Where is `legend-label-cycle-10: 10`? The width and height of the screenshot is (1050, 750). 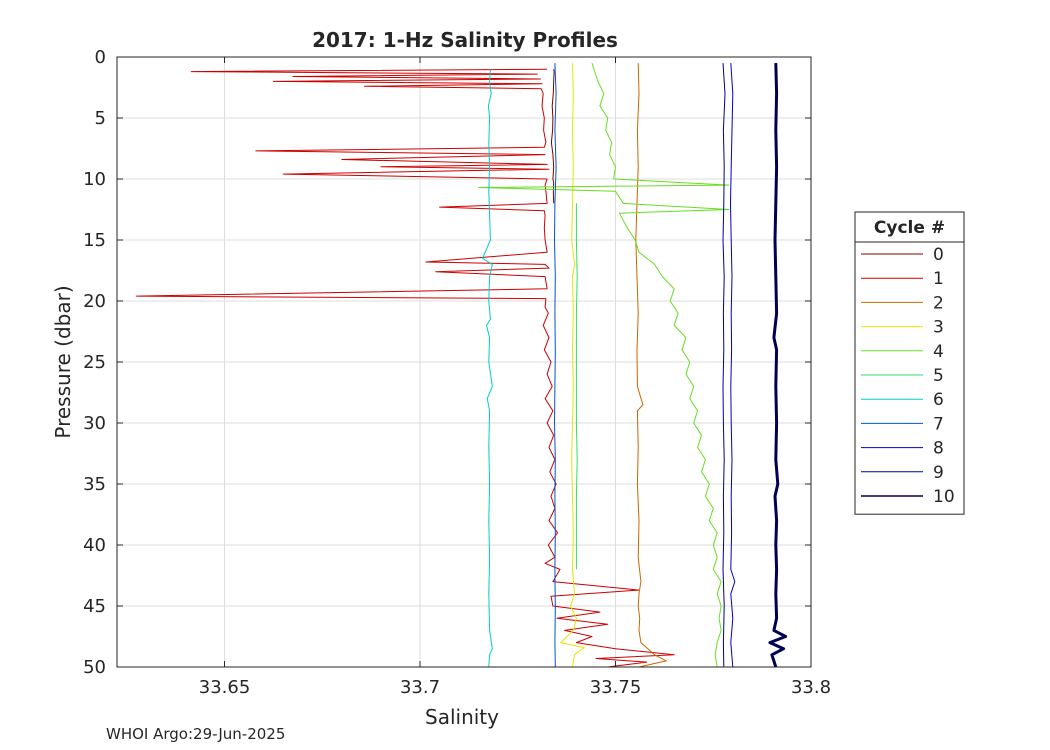
legend-label-cycle-10: 10 is located at coordinates (944, 497).